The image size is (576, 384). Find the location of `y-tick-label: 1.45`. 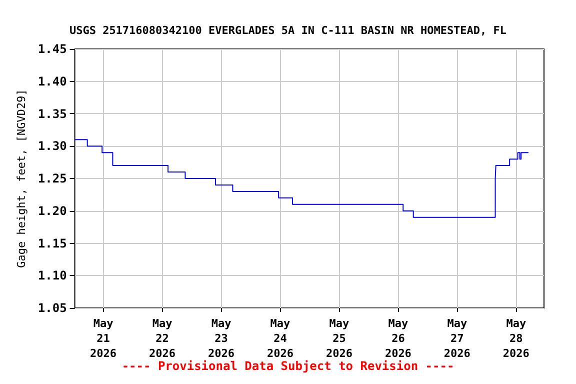

y-tick-label: 1.45 is located at coordinates (52, 49).